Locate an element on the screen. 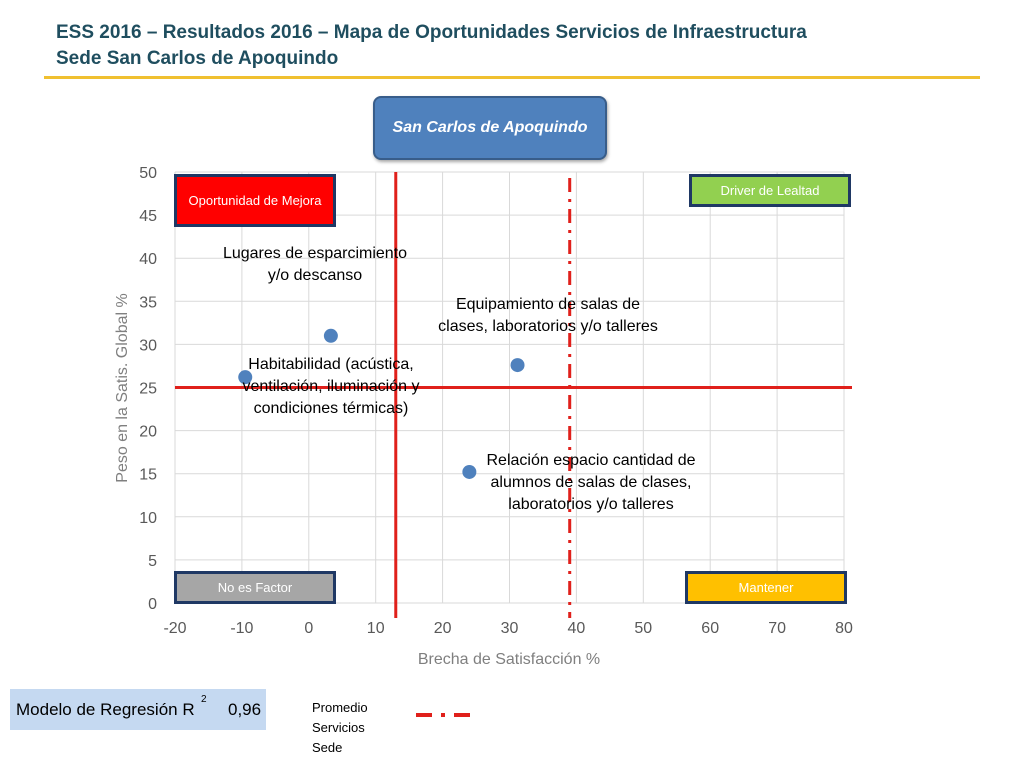  regression-model-box: Modelo de Regresión R is located at coordinates (138, 709).